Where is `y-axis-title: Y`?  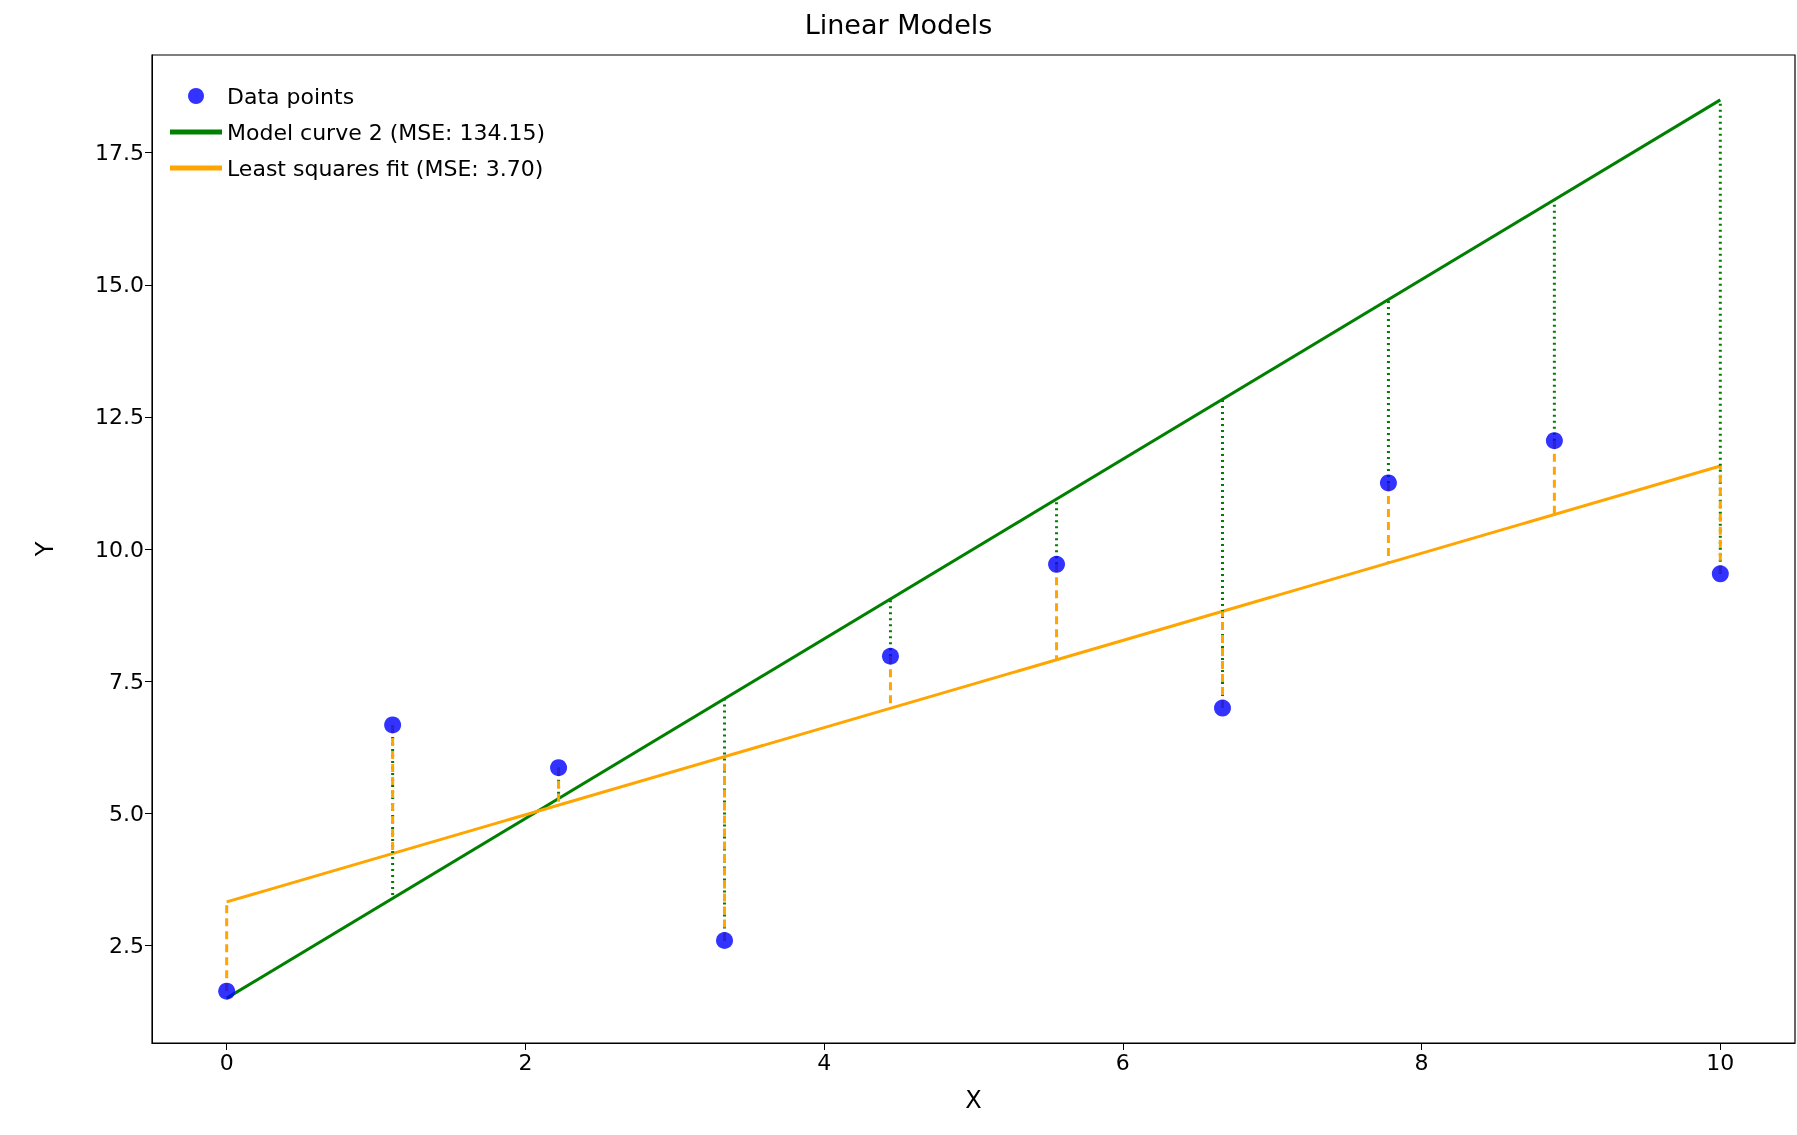
y-axis-title: Y is located at coordinates (45, 549).